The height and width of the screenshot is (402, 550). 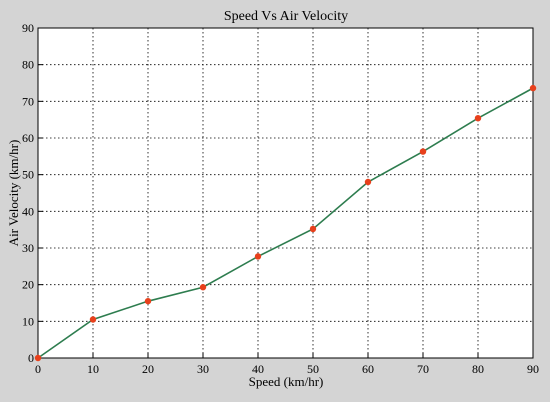 What do you see at coordinates (31, 358) in the screenshot?
I see `y-tick-label: 0` at bounding box center [31, 358].